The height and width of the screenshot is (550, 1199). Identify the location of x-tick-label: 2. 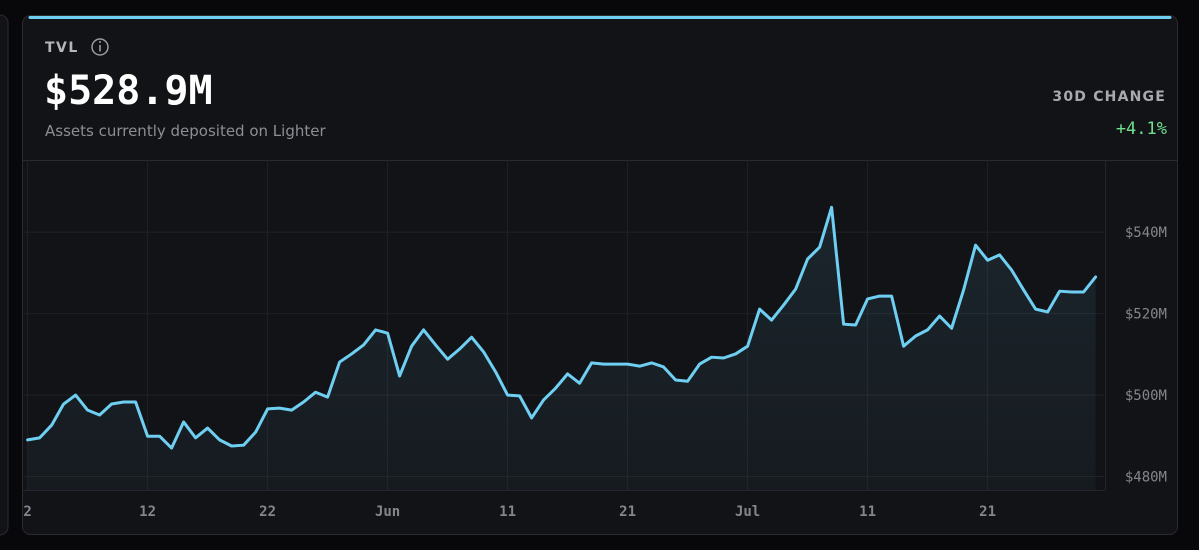
(27, 512).